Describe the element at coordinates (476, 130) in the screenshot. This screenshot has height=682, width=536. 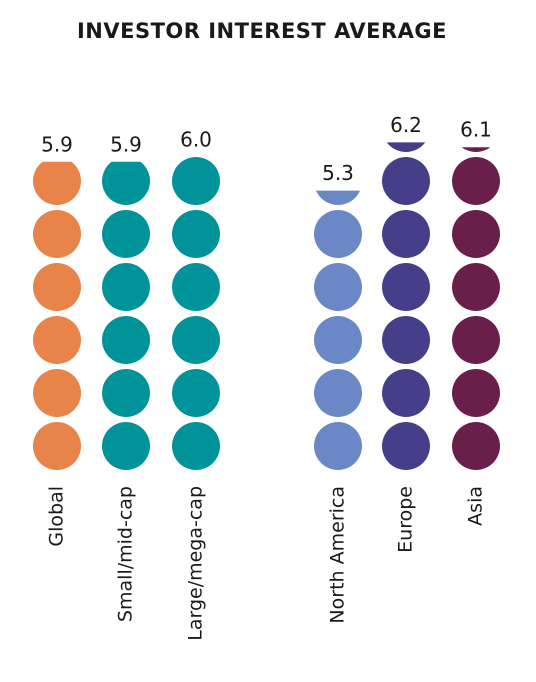
I see `value-label: 6.1` at that location.